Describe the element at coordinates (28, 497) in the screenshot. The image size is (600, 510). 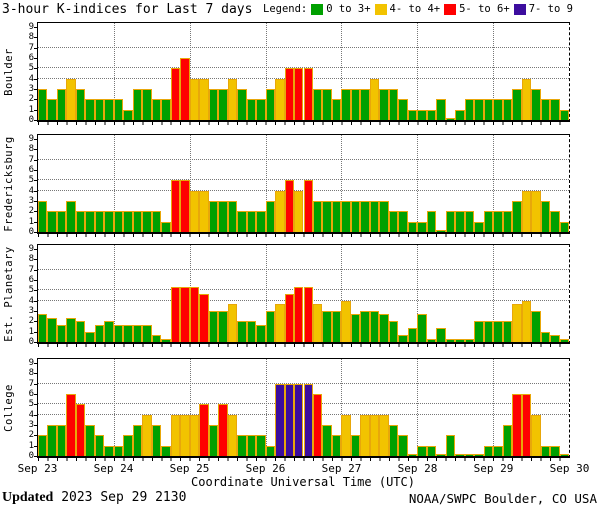
I see `footer-updated-label: Updated` at that location.